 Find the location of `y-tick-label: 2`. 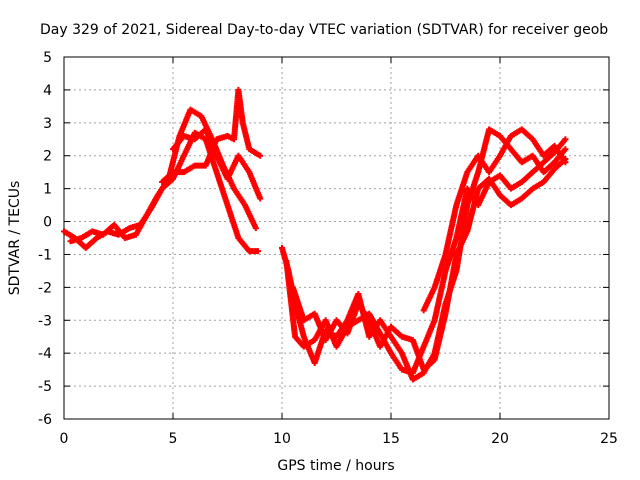

y-tick-label: 2 is located at coordinates (47, 157).